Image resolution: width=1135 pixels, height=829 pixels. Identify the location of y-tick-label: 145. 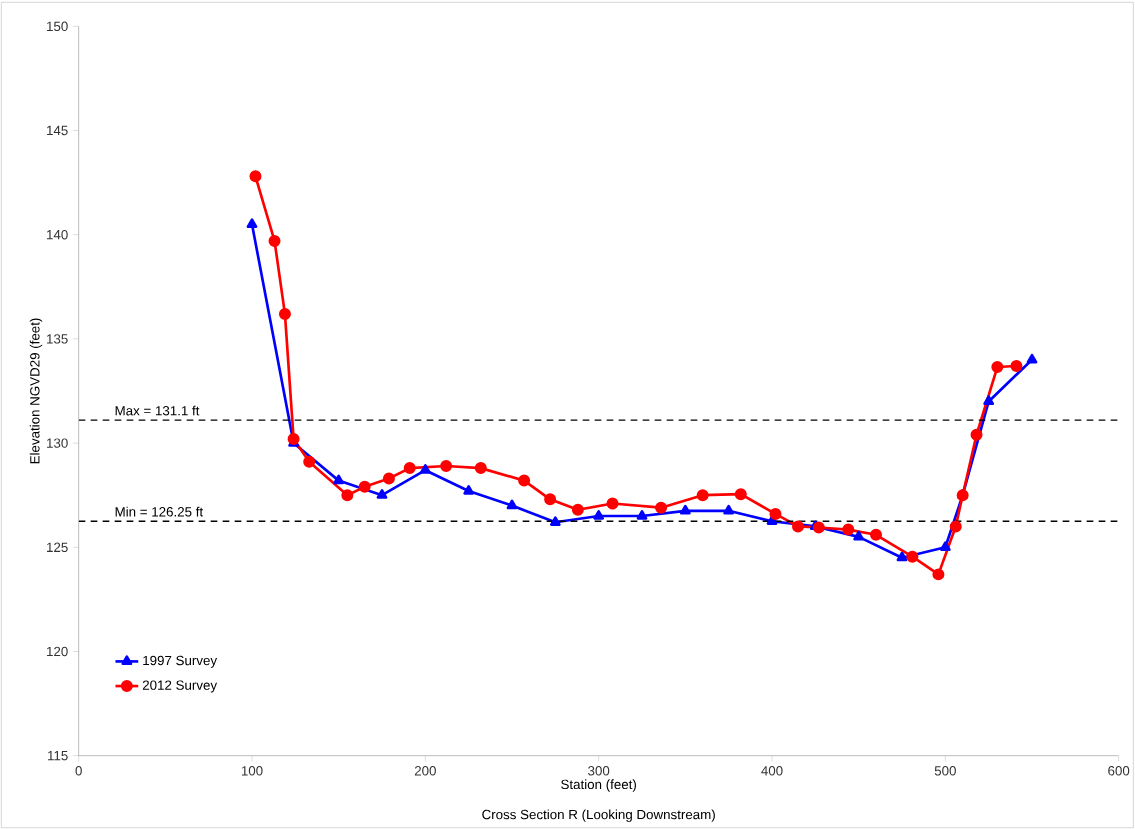
(57, 130).